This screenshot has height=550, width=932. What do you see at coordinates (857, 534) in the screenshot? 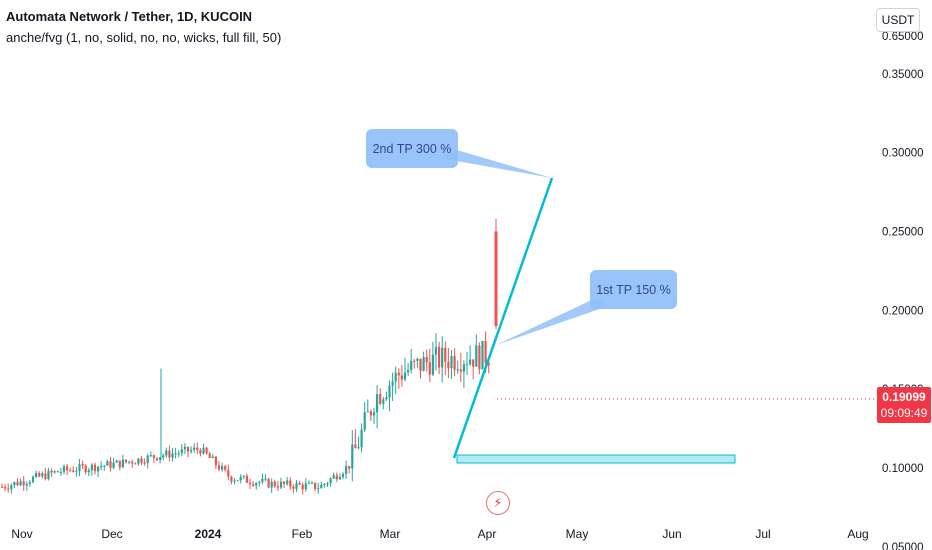
I see `time-label: Aug` at bounding box center [857, 534].